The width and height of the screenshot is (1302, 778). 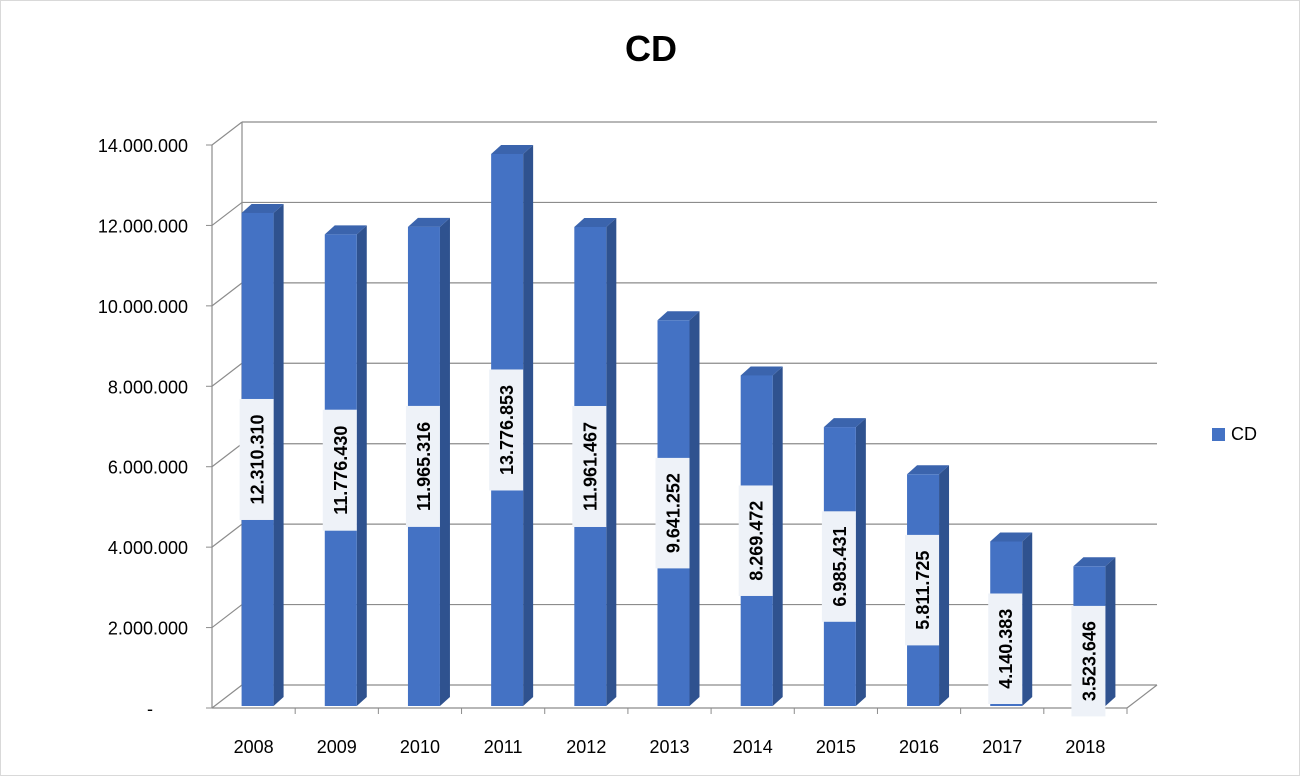 What do you see at coordinates (1002, 747) in the screenshot?
I see `x-tick-label: 2017` at bounding box center [1002, 747].